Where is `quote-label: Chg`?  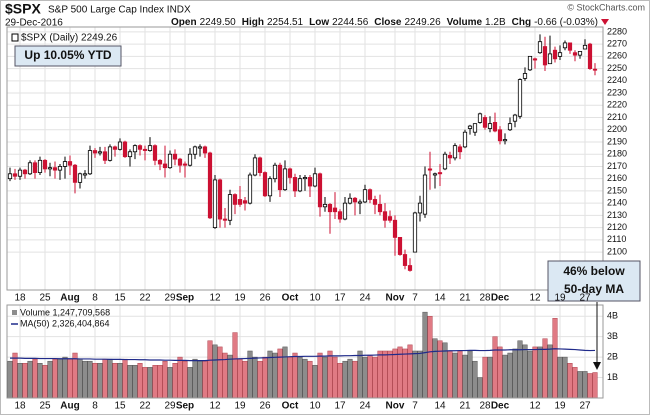
quote-label: Chg is located at coordinates (521, 22).